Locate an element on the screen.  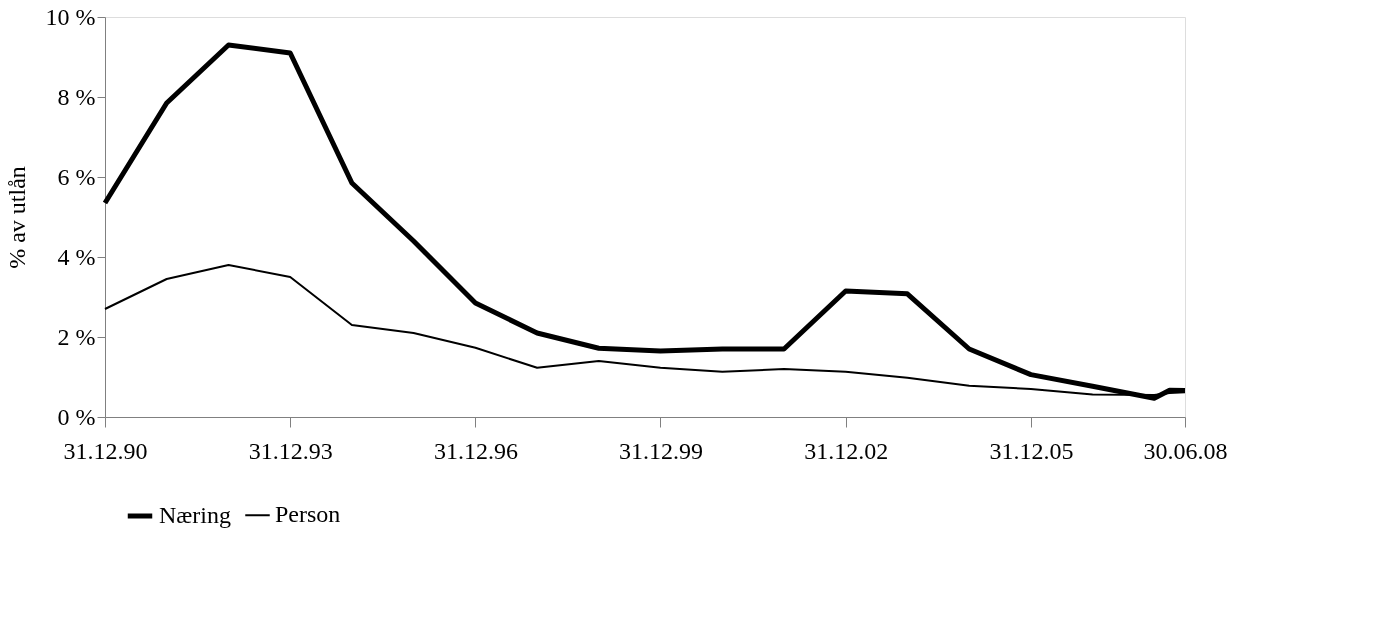
x-tick-label: 31.12.02 is located at coordinates (846, 450).